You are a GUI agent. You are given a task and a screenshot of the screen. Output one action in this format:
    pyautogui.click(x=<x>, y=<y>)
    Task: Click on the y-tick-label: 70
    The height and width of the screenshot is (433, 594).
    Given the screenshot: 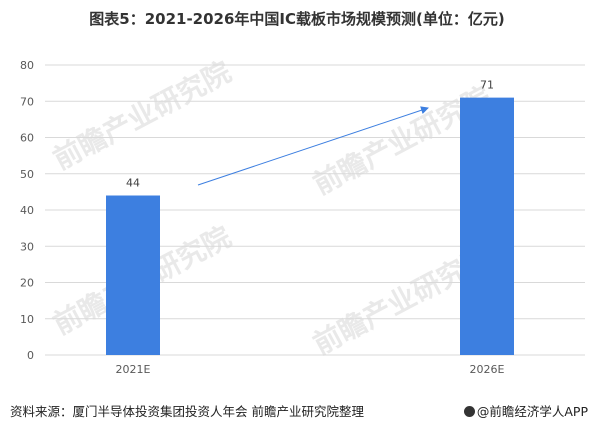 What is the action you would take?
    pyautogui.click(x=27, y=101)
    